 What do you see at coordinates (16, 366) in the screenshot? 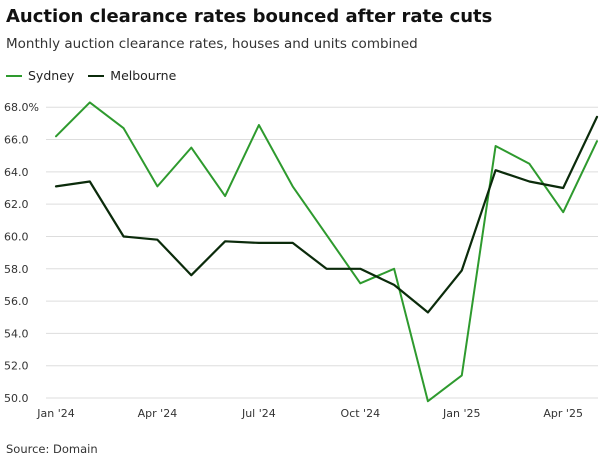
I see `y-tick-label: 52.0` at bounding box center [16, 366].